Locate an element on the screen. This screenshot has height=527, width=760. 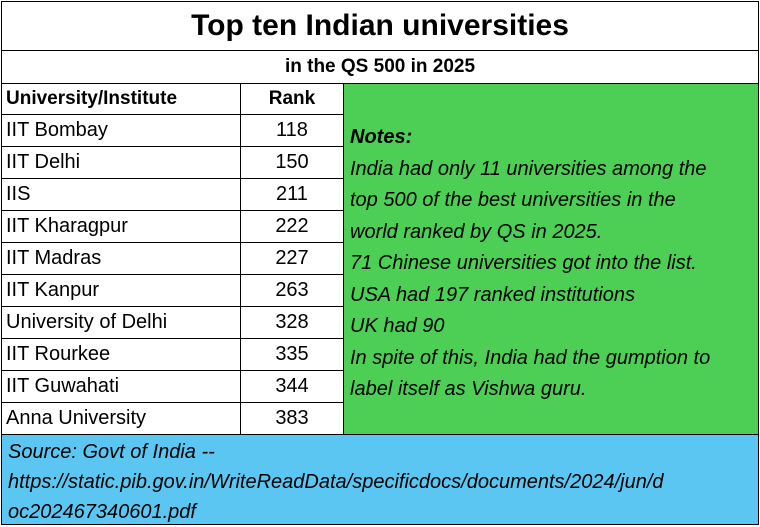
table-row-name: IIT Kanpur is located at coordinates (121, 290).